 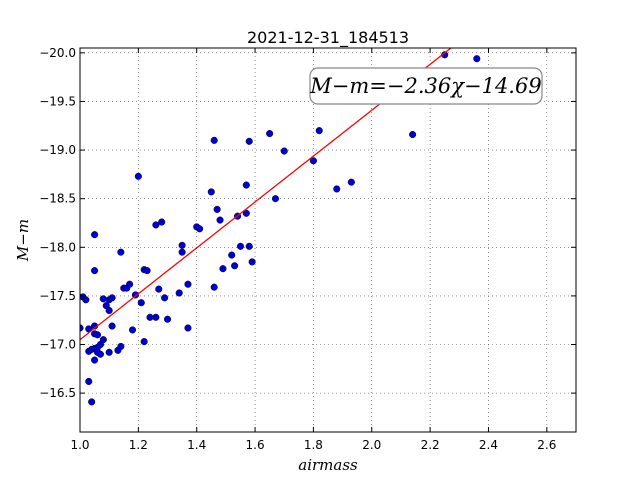 What do you see at coordinates (57, 223) in the screenshot?
I see `y-tick-labels: −16.5 −17.0 −17.5 −18.0 −18.5 −19.0 −19.5 −20.0` at bounding box center [57, 223].